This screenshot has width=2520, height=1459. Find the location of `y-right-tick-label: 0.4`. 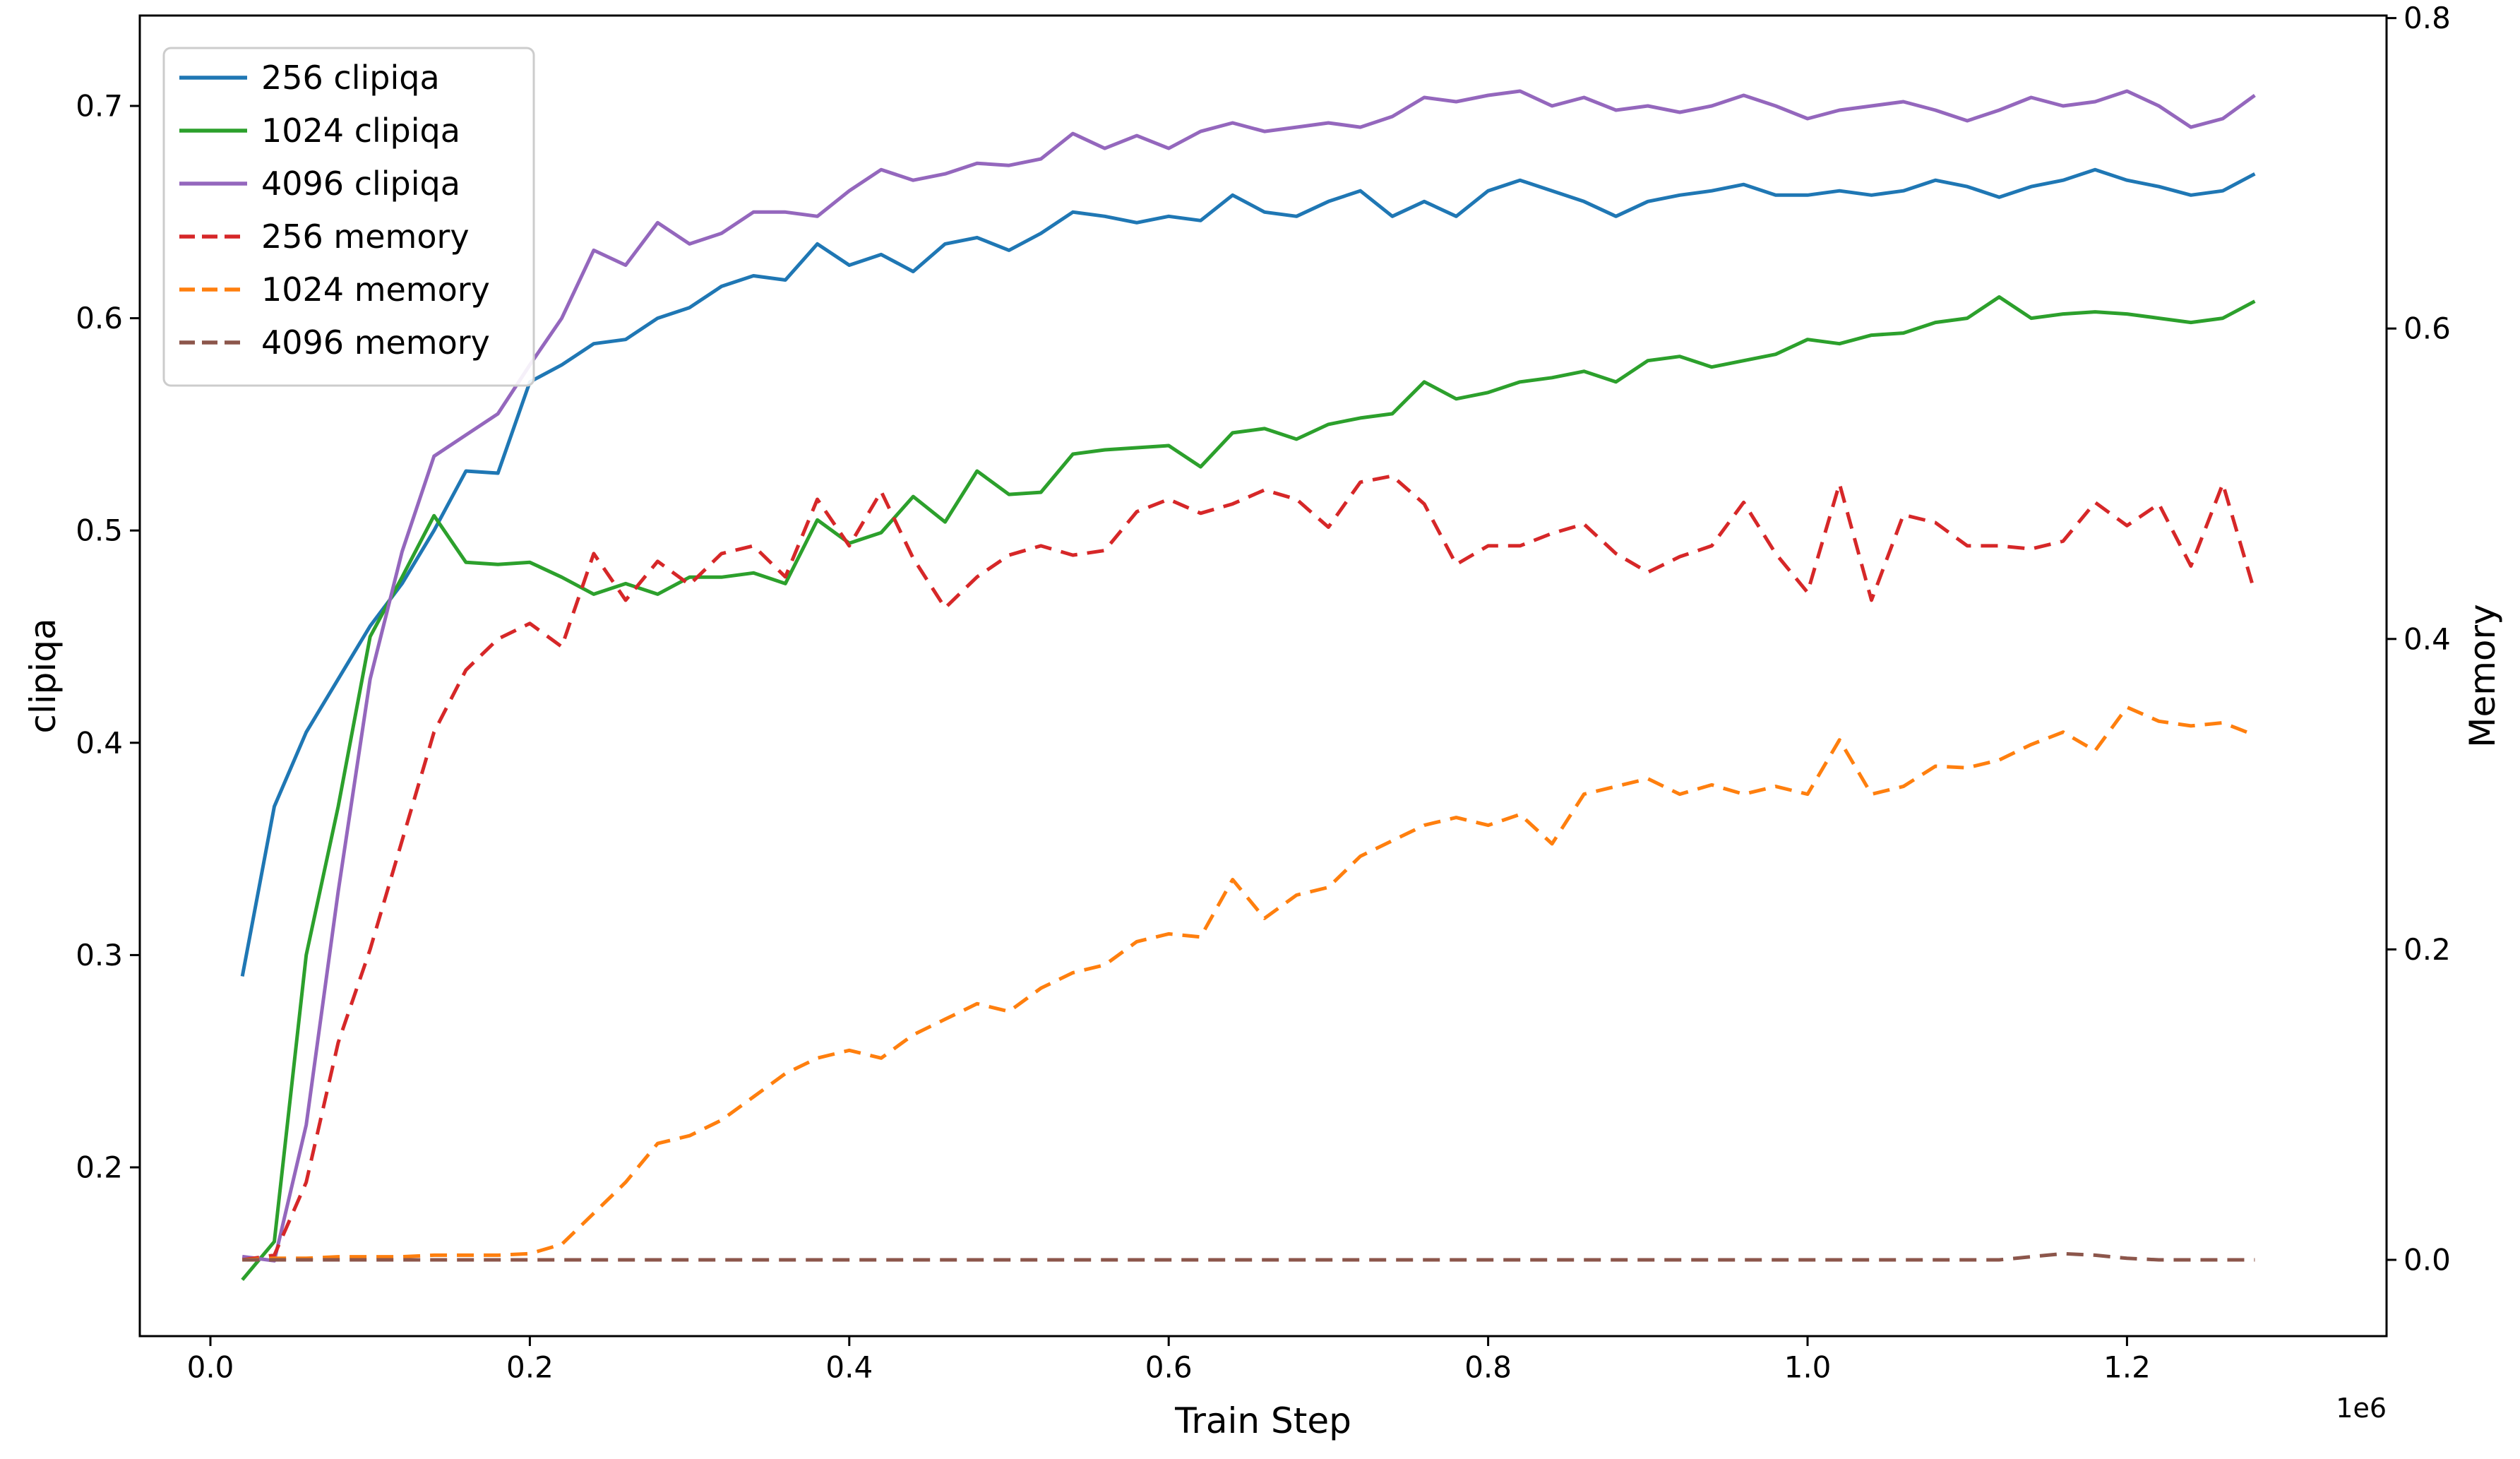

y-right-tick-label: 0.4 is located at coordinates (2427, 638).